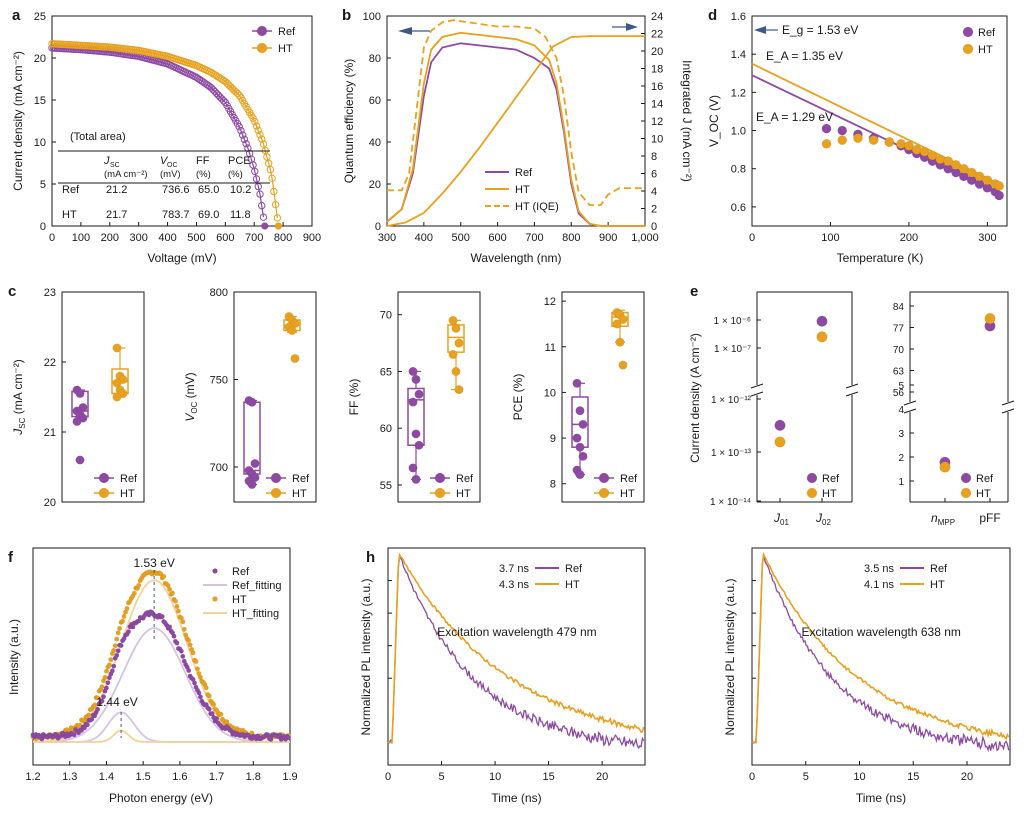  What do you see at coordinates (781, 519) in the screenshot?
I see `x-category-label: J01` at bounding box center [781, 519].